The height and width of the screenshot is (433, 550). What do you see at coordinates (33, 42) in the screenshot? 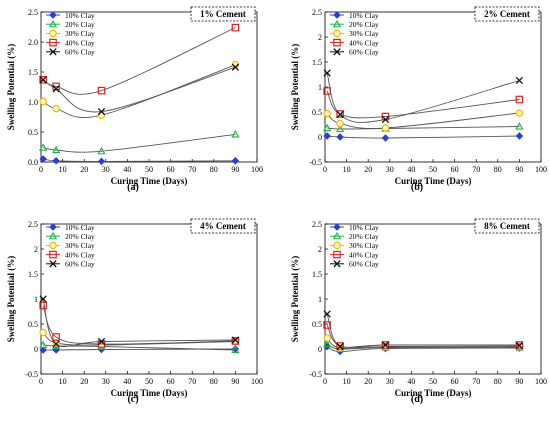
I see `y-tick-label: 2.0` at bounding box center [33, 42].